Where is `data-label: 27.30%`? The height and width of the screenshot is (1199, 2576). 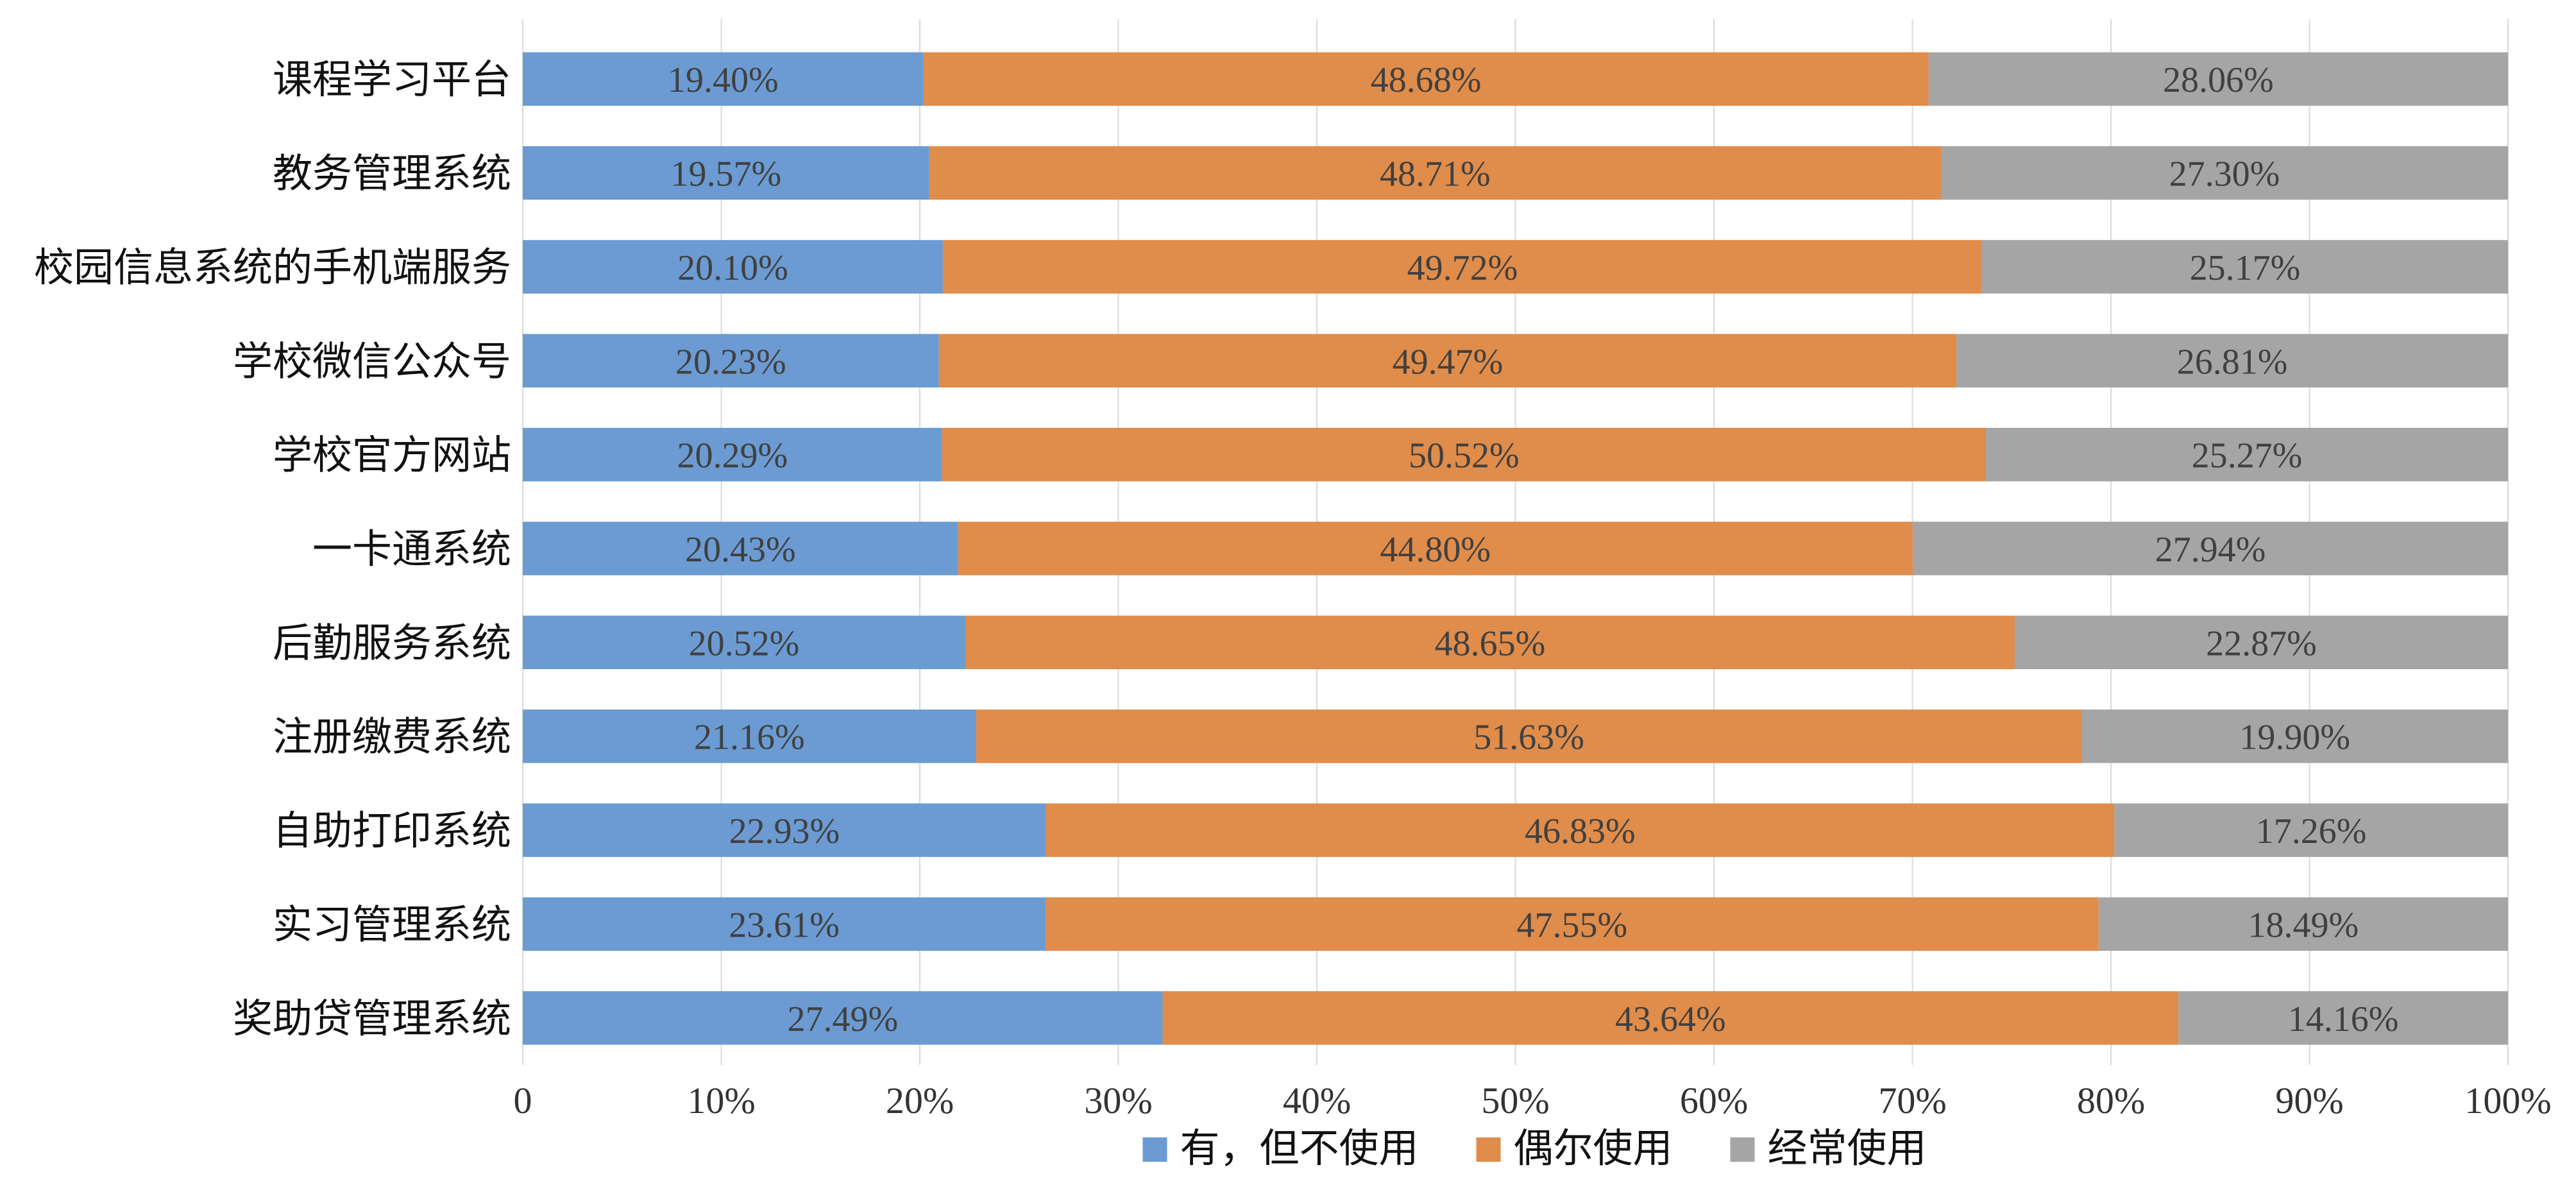 data-label: 27.30% is located at coordinates (2224, 174).